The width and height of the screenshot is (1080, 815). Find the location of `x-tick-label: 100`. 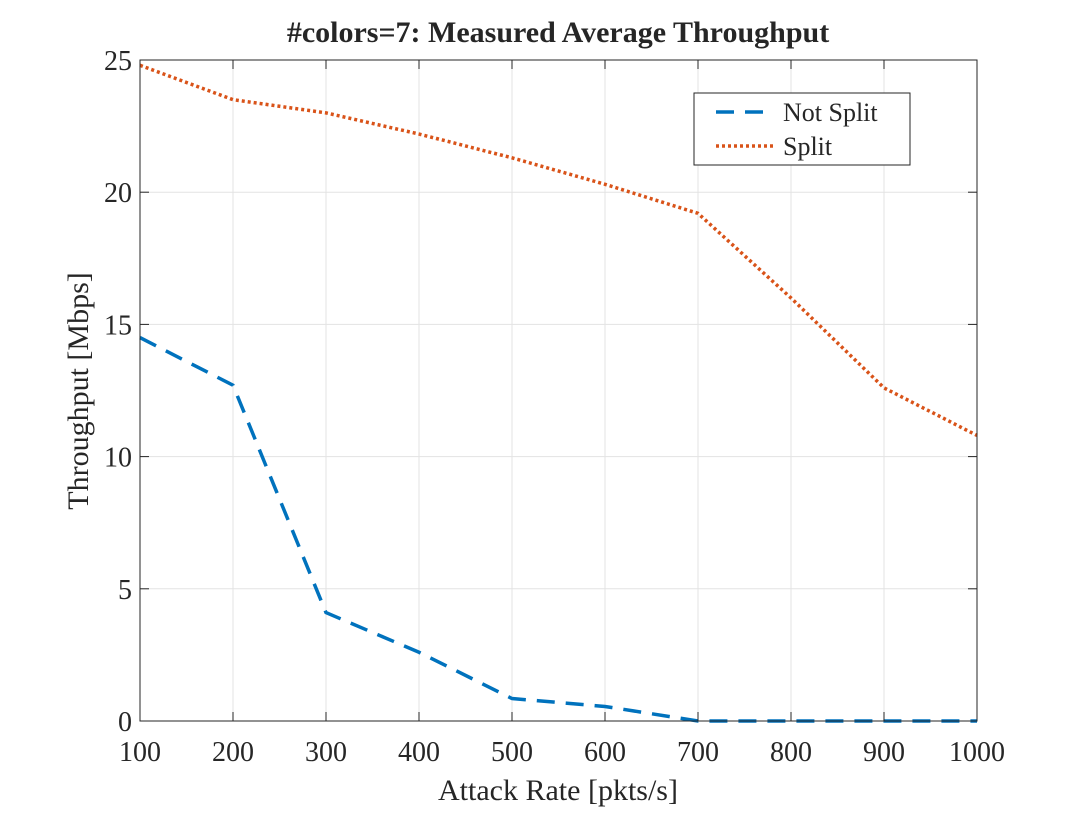

x-tick-label: 100 is located at coordinates (140, 752).